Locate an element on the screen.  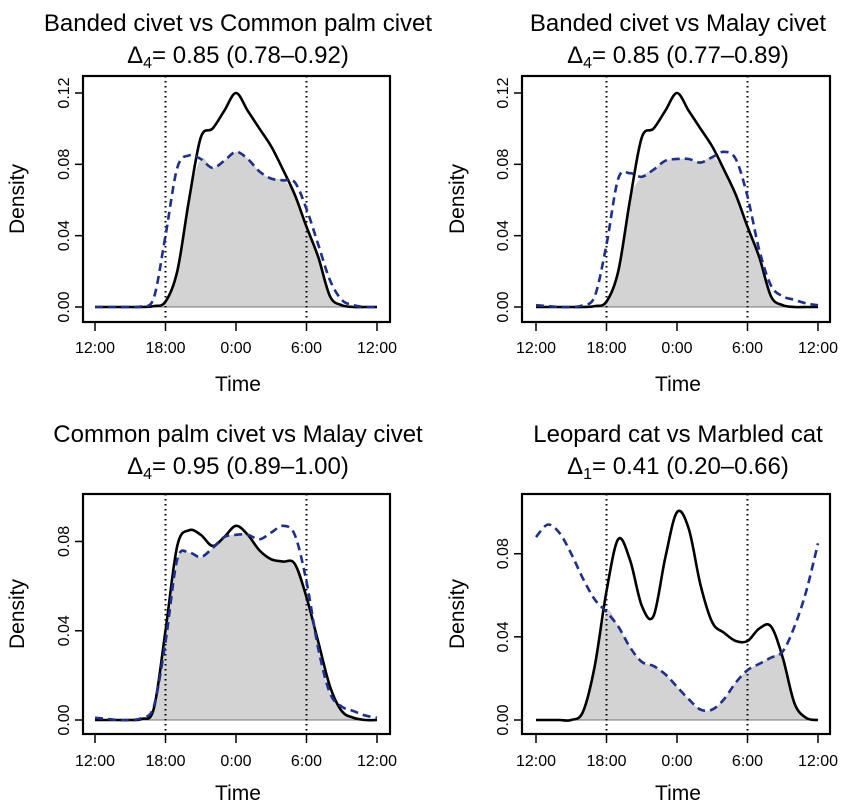
subtitle-values: = 0.95 (0.89–1.00) is located at coordinates (250, 466).